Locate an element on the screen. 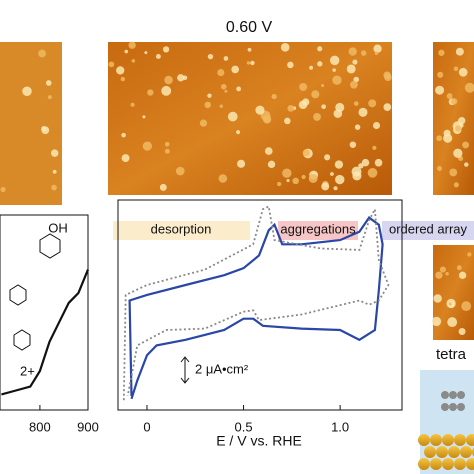 This screenshot has height=474, width=474. molecule-sketch is located at coordinates (35, 292).